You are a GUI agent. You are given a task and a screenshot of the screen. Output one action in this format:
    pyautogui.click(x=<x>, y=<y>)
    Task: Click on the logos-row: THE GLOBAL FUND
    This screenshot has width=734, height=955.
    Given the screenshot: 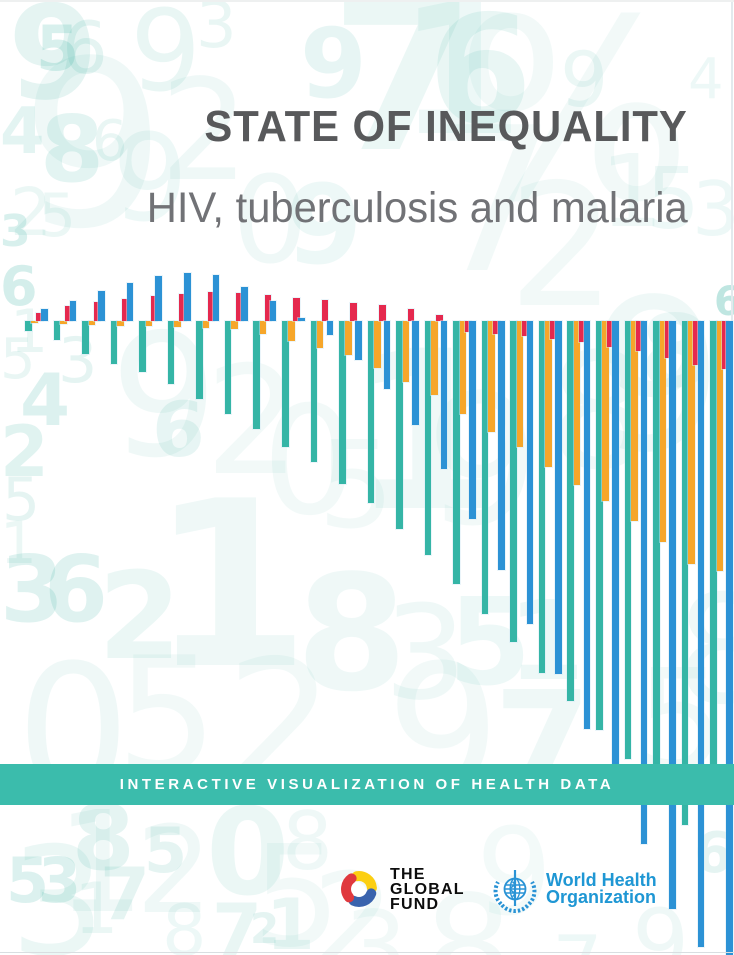 What is the action you would take?
    pyautogui.click(x=367, y=893)
    